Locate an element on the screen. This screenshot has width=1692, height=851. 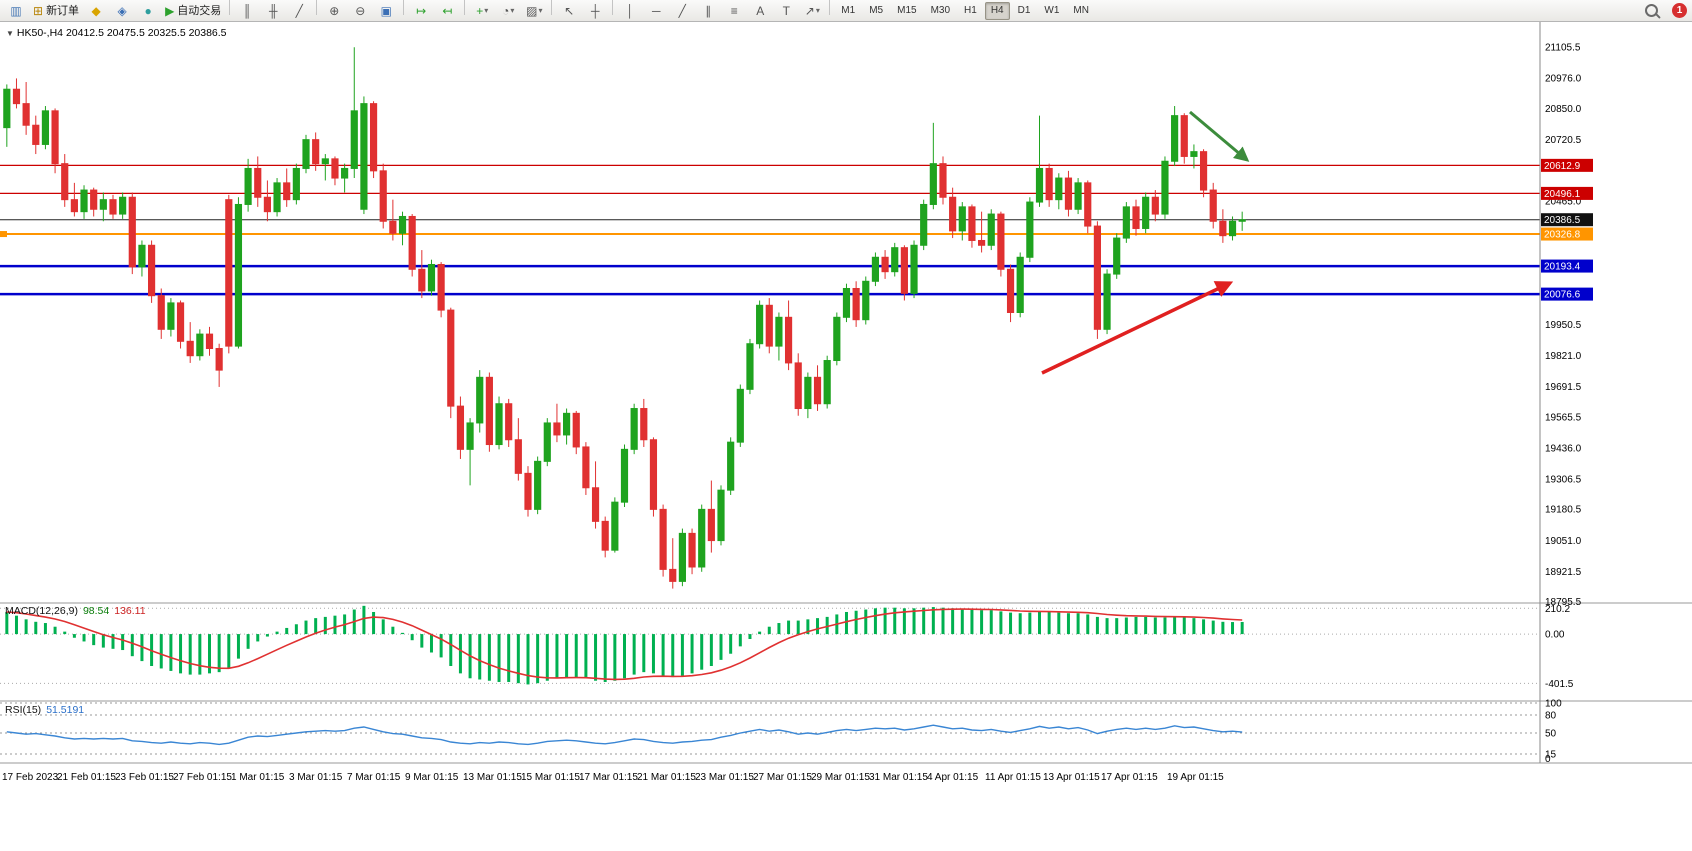
candlestick-chart-button: ╫ is located at coordinates (273, 11).